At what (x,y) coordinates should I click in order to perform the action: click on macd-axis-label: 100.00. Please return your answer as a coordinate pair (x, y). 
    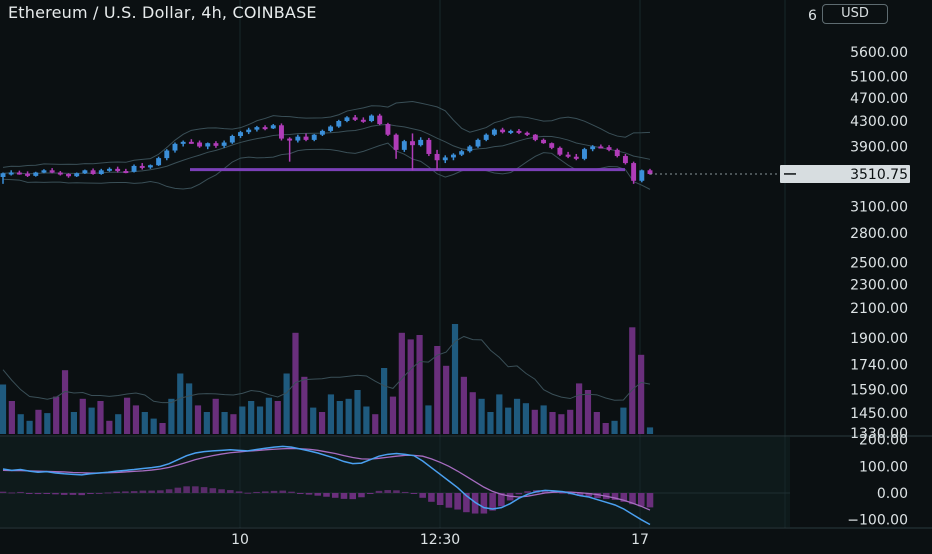
    Looking at the image, I should click on (883, 467).